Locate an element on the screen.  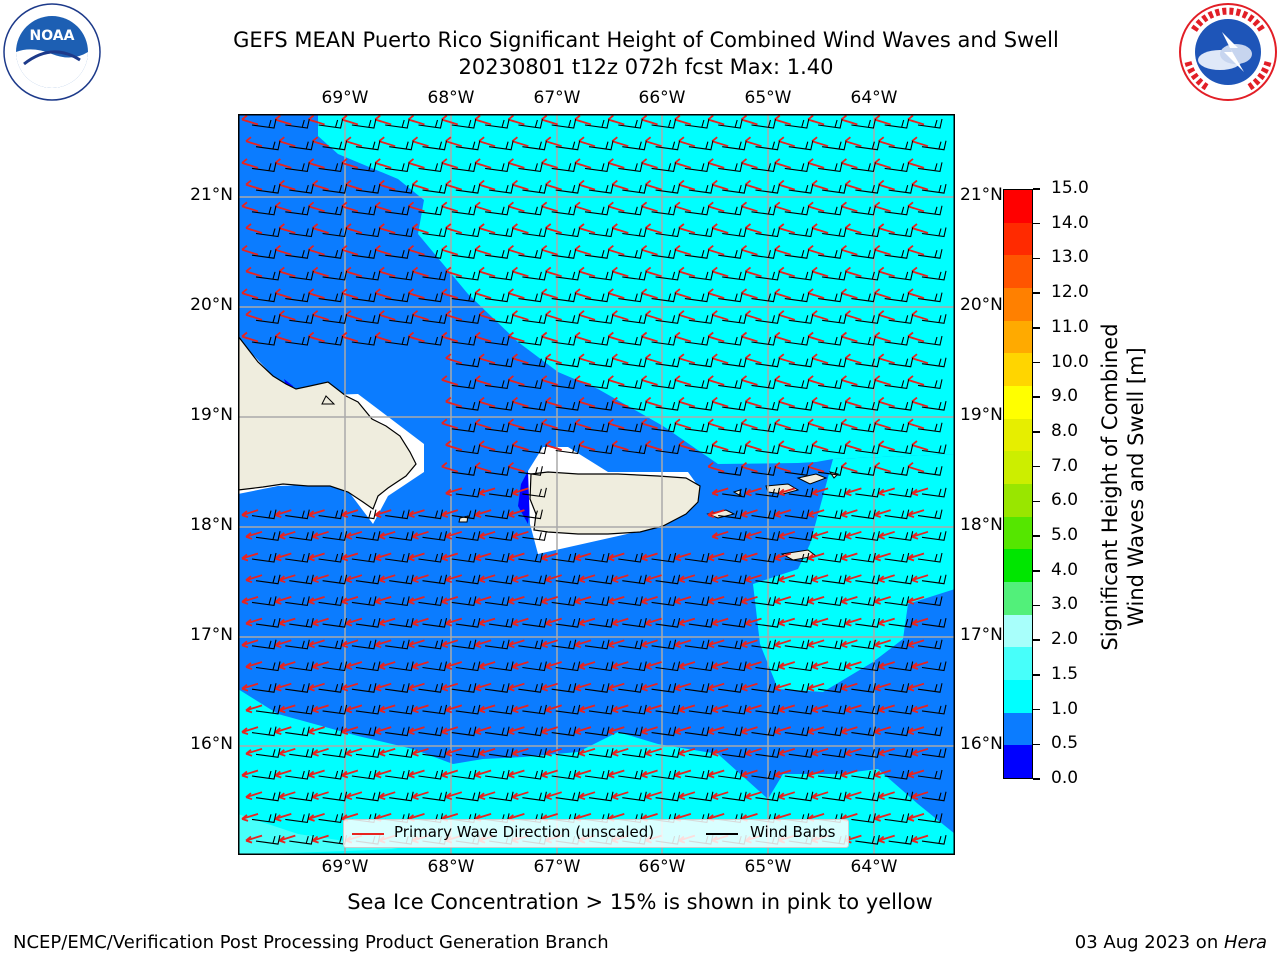
lat-label-right: 20°N is located at coordinates (981, 305).